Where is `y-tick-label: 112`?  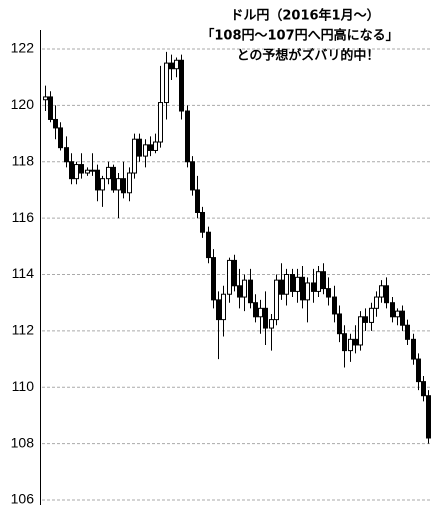
y-tick-label: 112 is located at coordinates (23, 330).